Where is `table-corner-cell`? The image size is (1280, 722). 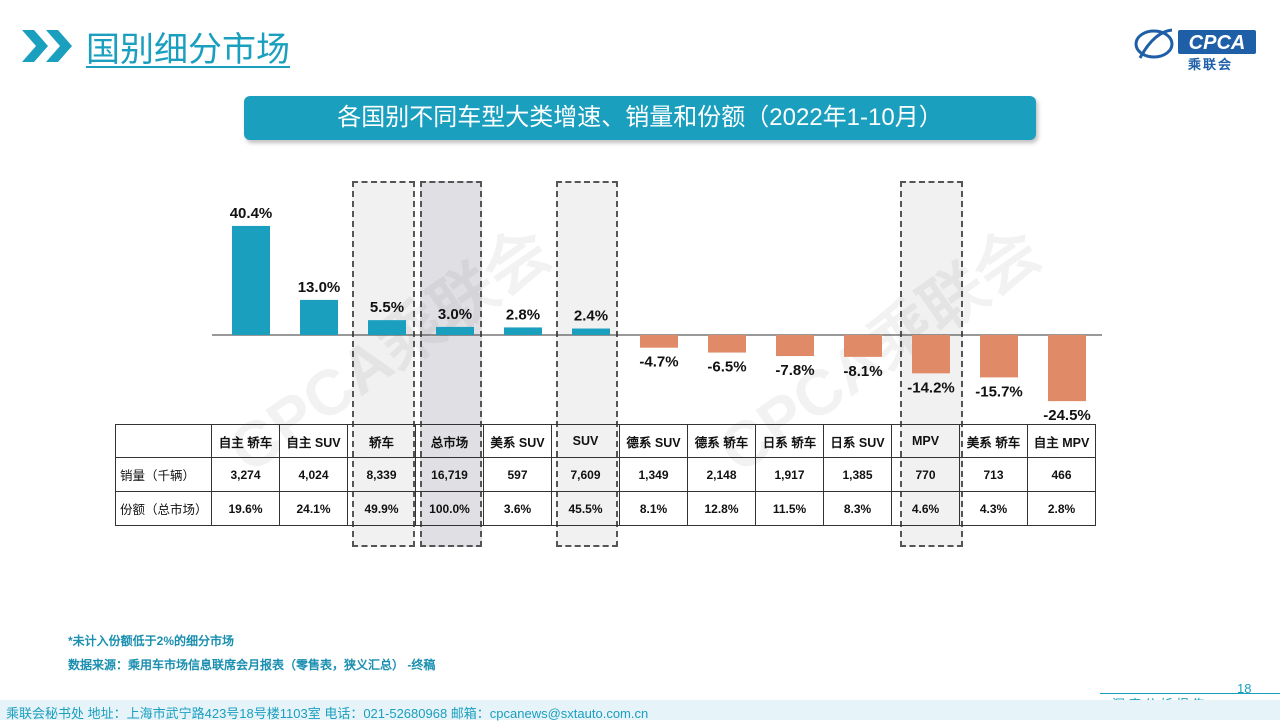 table-corner-cell is located at coordinates (163, 441).